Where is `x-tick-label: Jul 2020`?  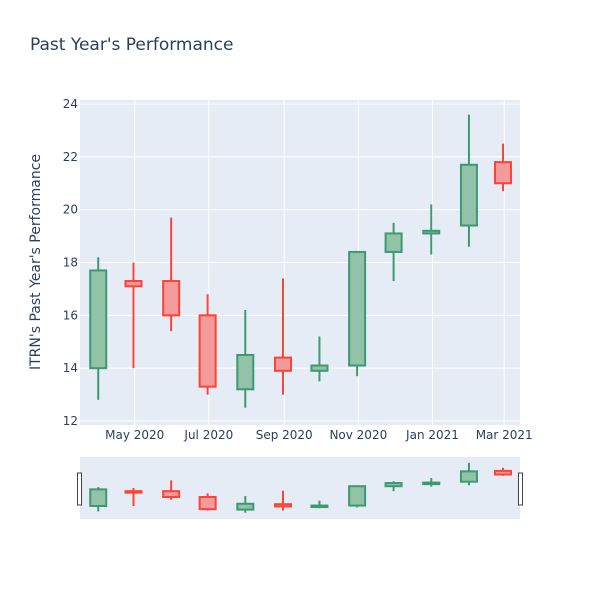 x-tick-label: Jul 2020 is located at coordinates (208, 435).